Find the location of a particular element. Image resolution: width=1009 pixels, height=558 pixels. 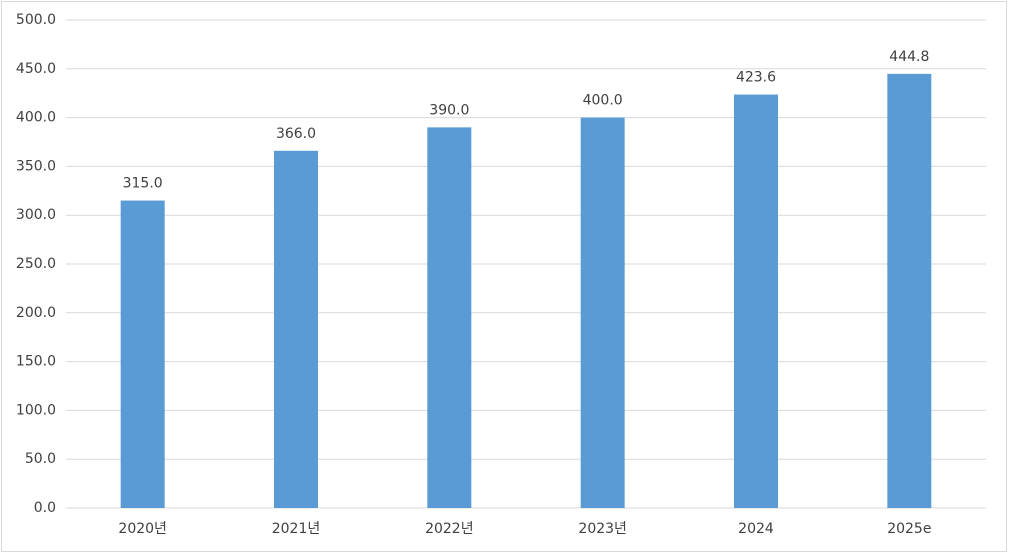

y-tick-label: 50.0 is located at coordinates (40, 459).